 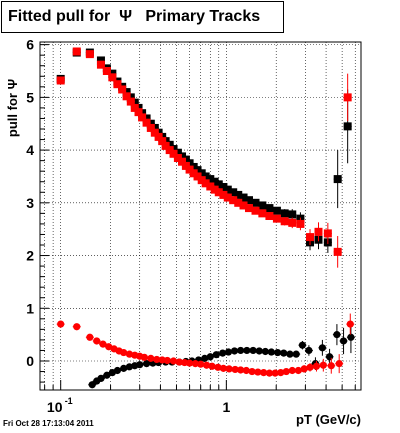 I want to click on y-tick-label: 3, so click(x=30, y=203).